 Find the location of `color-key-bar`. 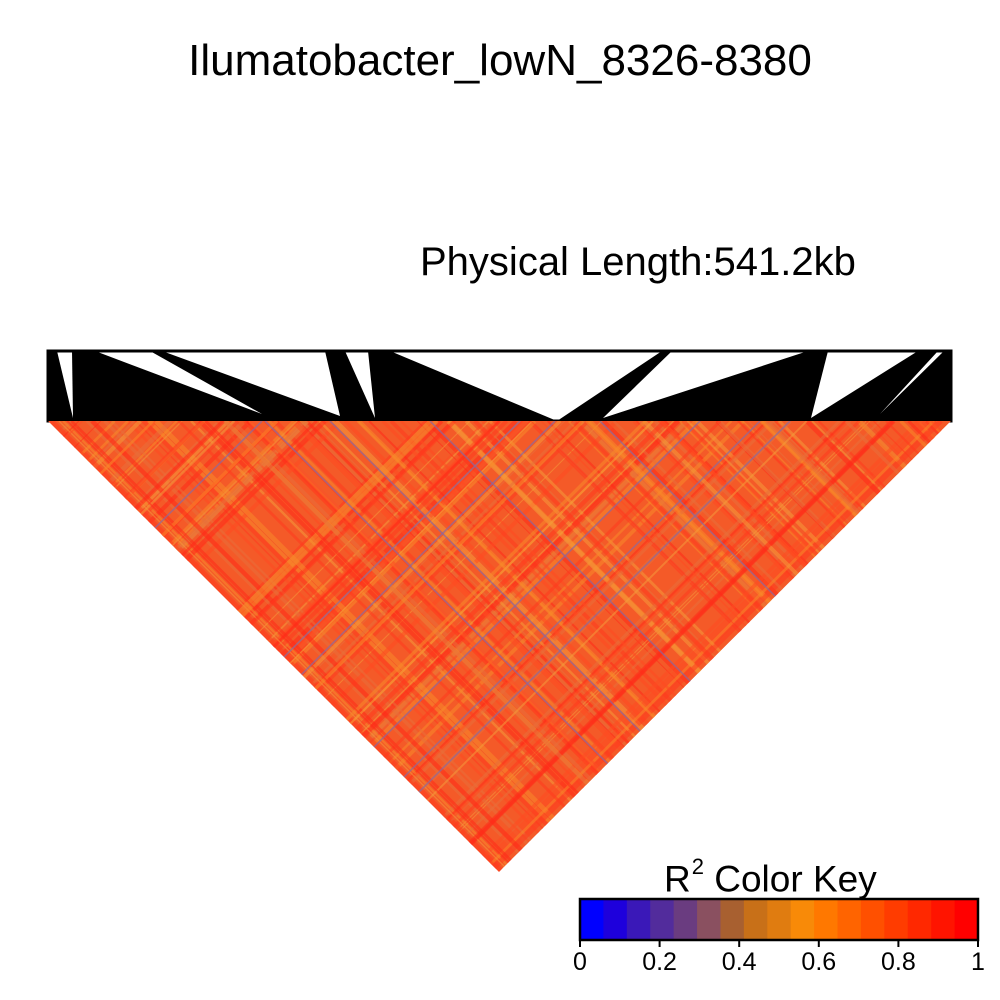

color-key-bar is located at coordinates (779, 922).